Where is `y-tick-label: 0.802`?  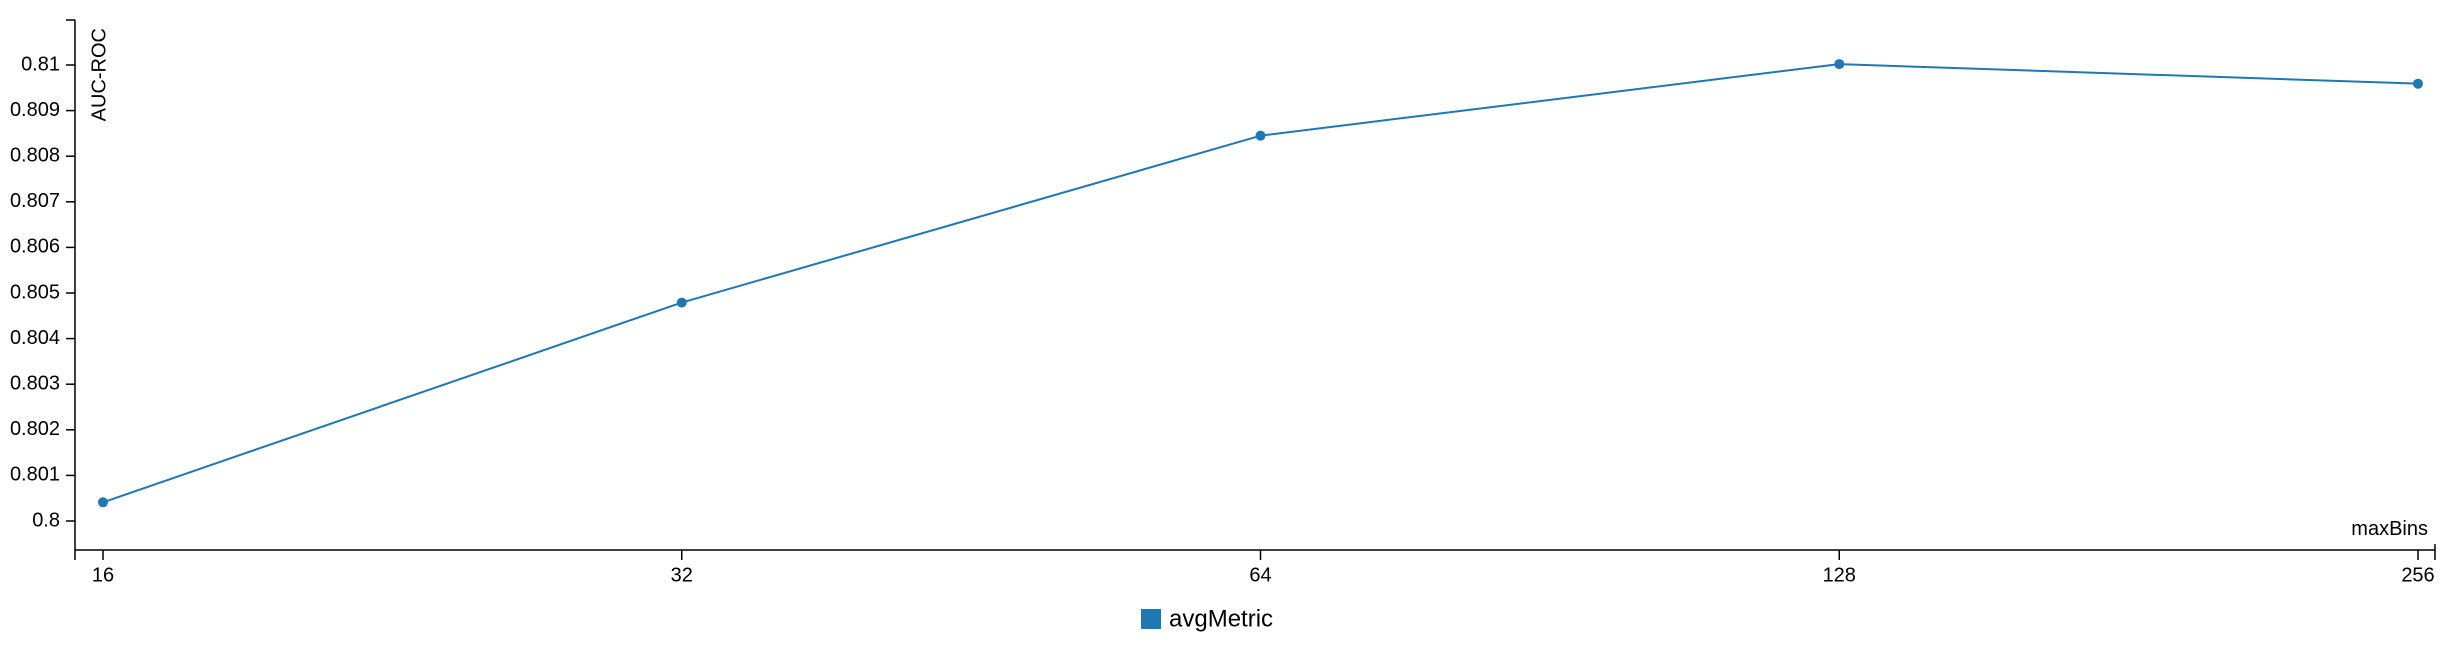 y-tick-label: 0.802 is located at coordinates (35, 429).